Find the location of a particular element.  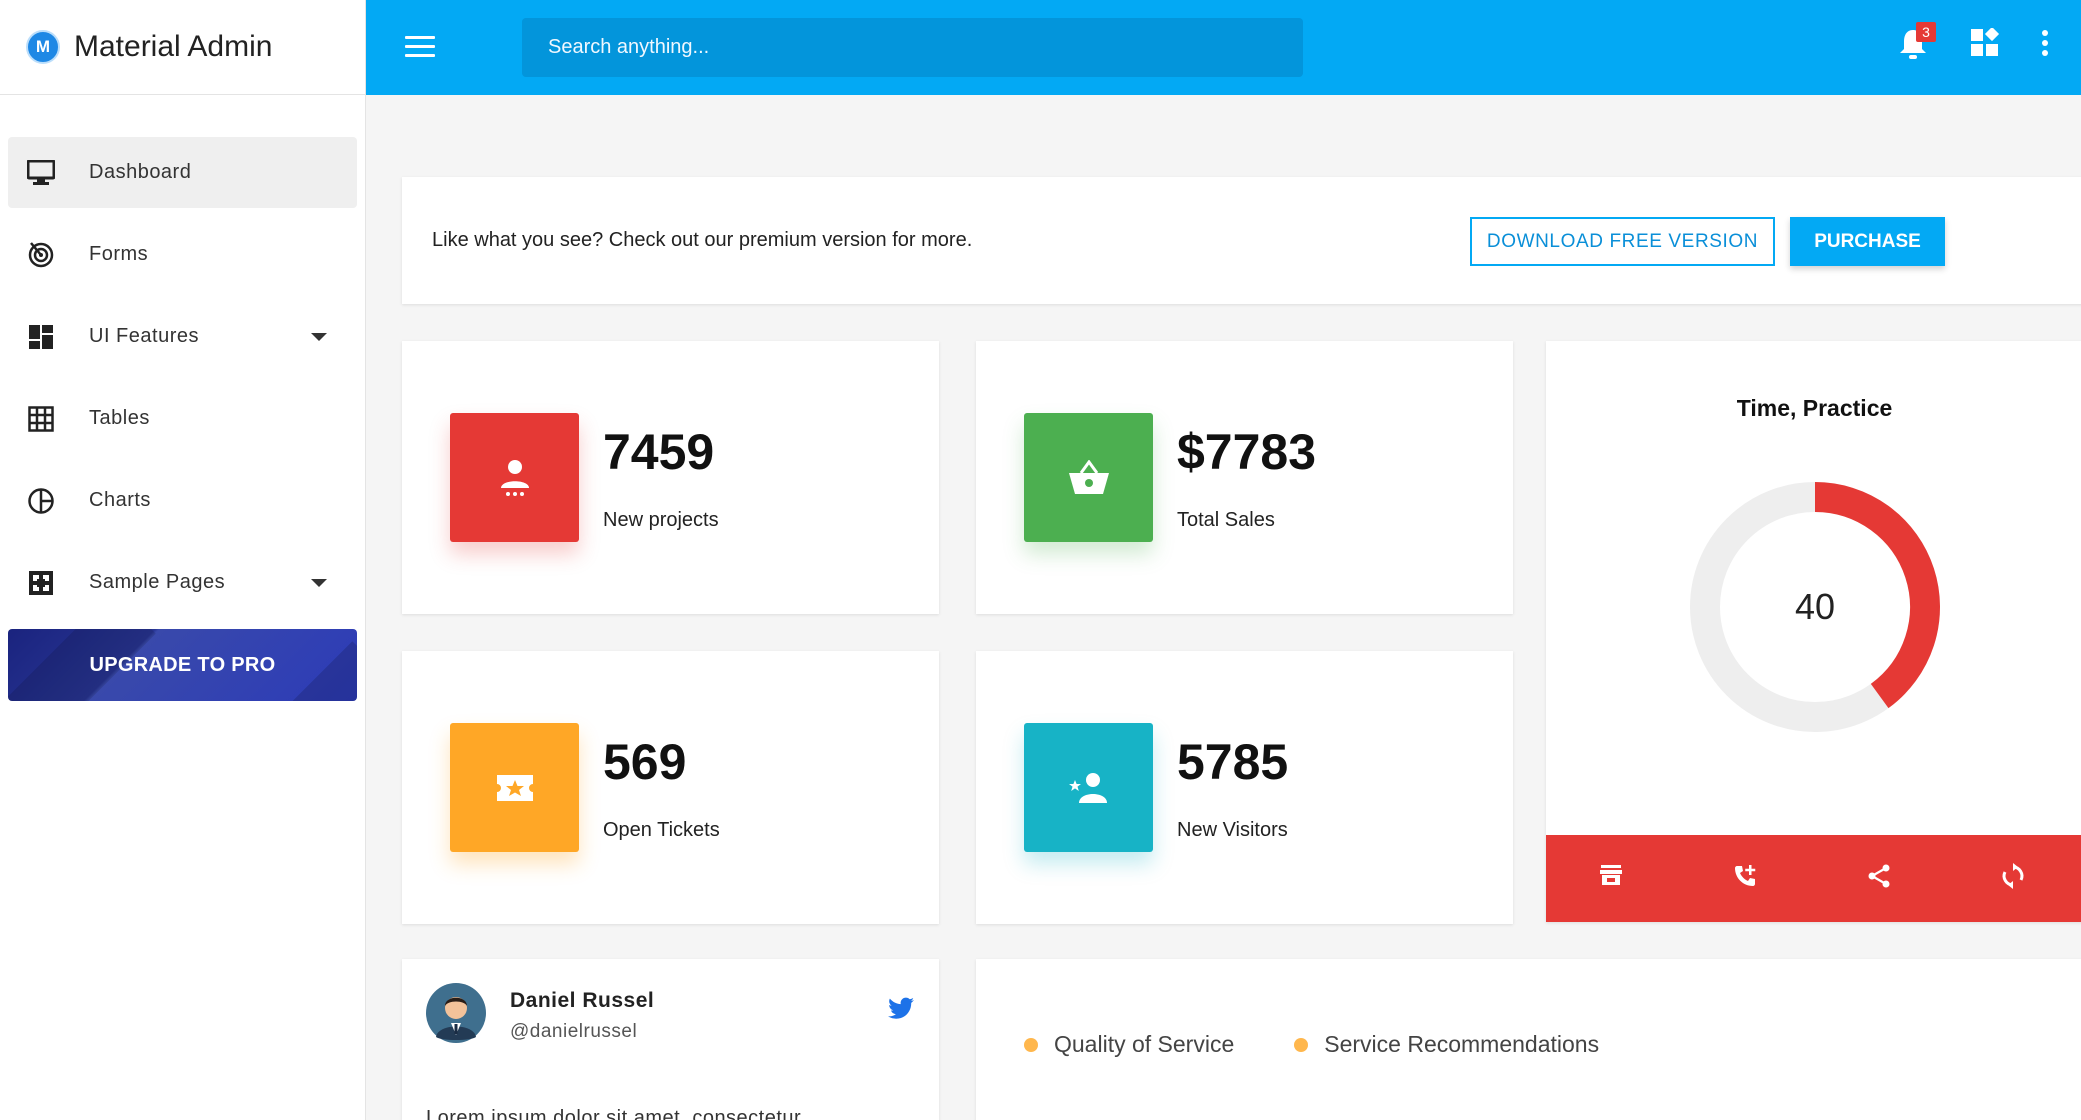

search-input is located at coordinates (912, 47).